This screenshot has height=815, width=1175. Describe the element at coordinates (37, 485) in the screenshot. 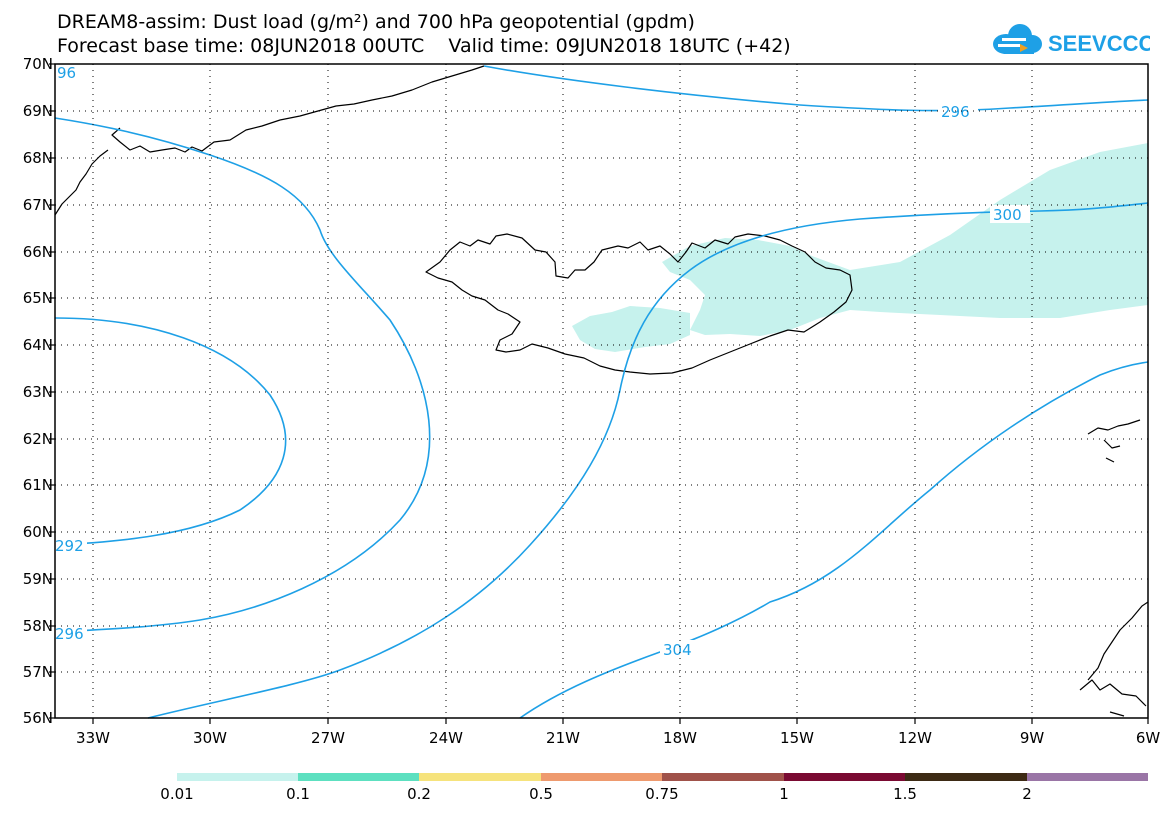

I see `lat-label: 61N` at that location.